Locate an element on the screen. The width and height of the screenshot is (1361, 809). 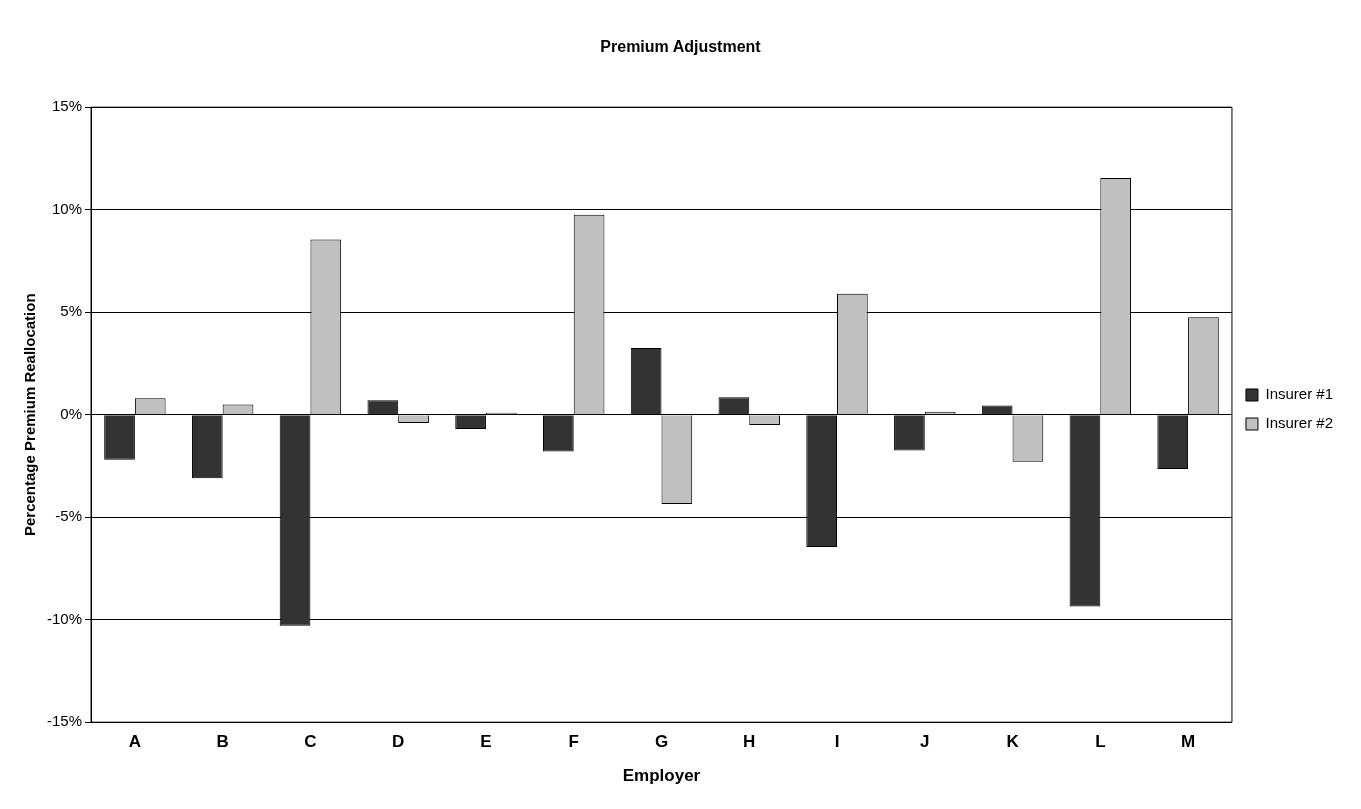
y-tick-label: 10% is located at coordinates (67, 208).